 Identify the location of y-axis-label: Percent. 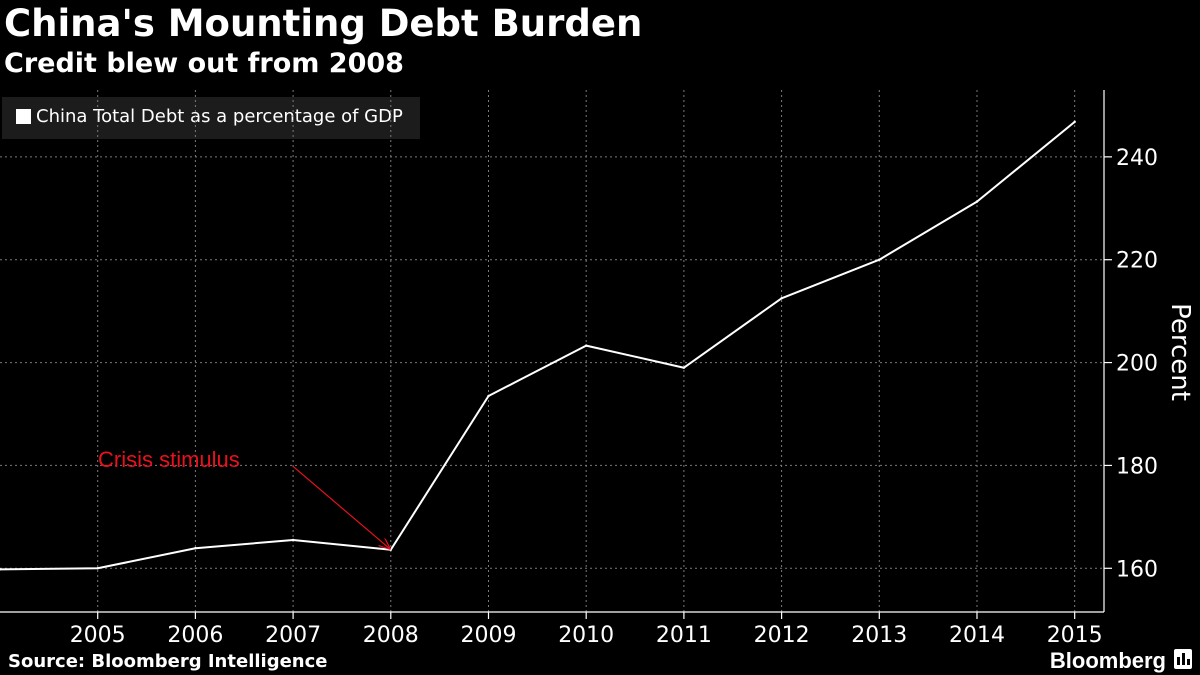
(1180, 352).